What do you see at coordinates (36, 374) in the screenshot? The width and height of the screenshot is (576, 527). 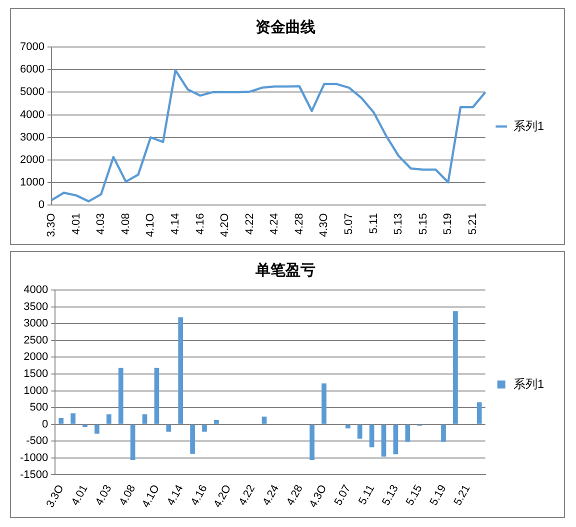 I see `y-tick-label: 1500` at bounding box center [36, 374].